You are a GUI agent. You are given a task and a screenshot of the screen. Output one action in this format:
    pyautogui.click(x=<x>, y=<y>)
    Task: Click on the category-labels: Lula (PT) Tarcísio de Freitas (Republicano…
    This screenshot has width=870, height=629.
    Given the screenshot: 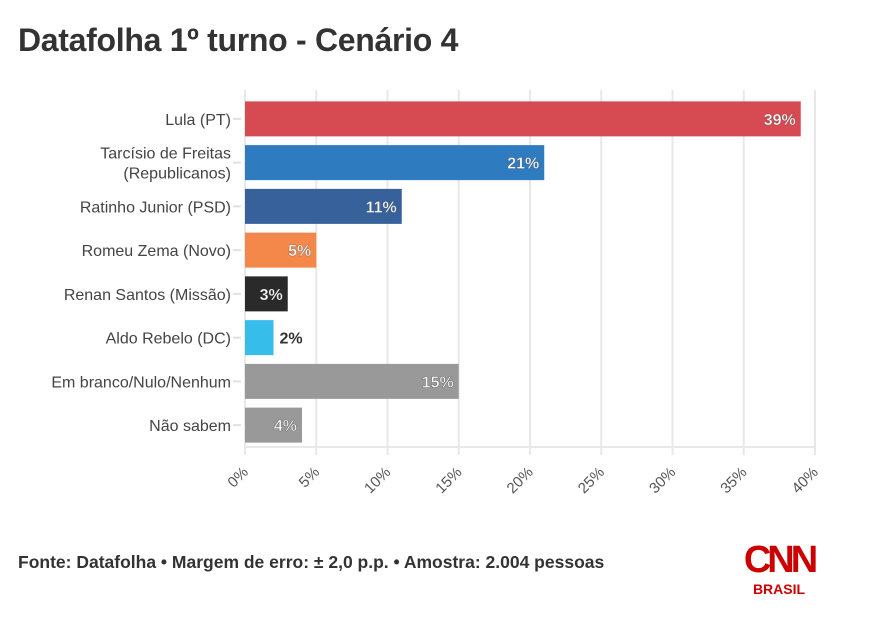 What is the action you would take?
    pyautogui.click(x=141, y=273)
    